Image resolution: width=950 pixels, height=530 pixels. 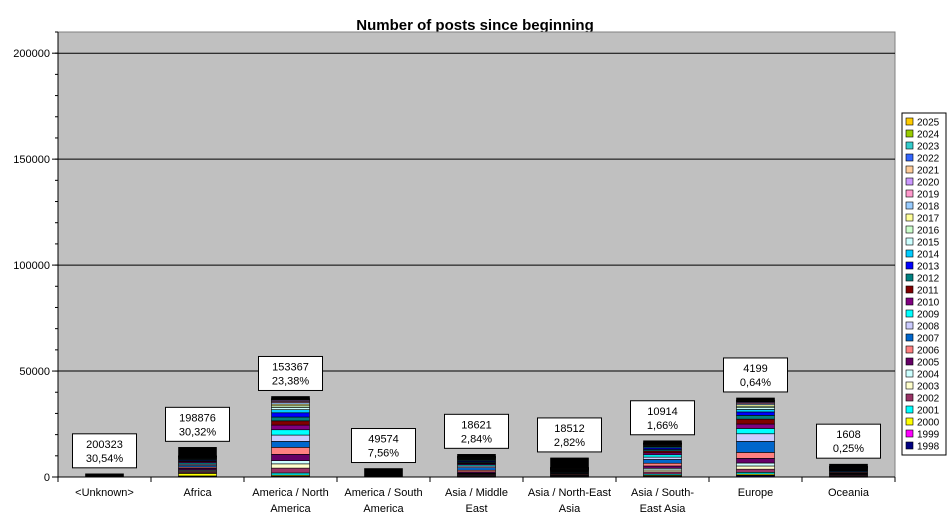 I want to click on annotation-count: 18621, so click(x=476, y=425).